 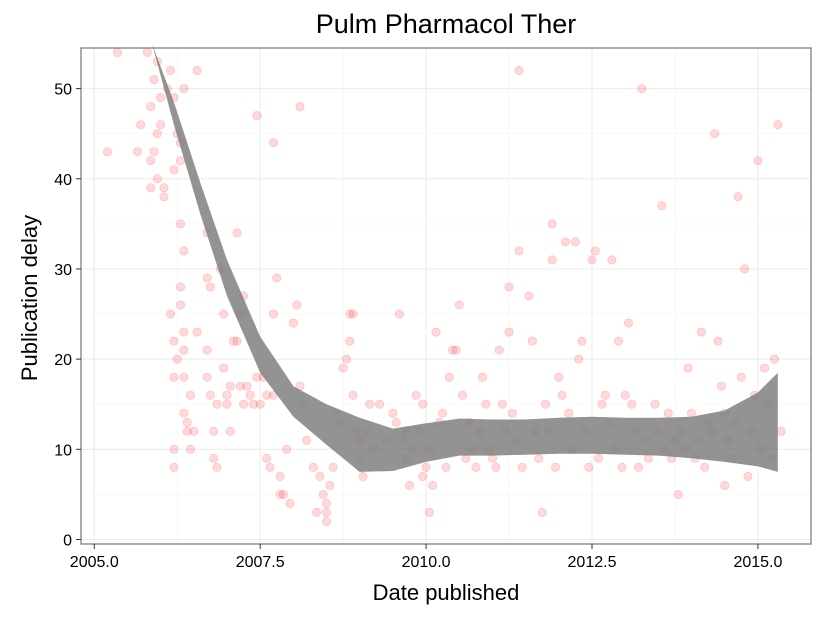 What do you see at coordinates (63, 360) in the screenshot?
I see `y-tick-label: 20` at bounding box center [63, 360].